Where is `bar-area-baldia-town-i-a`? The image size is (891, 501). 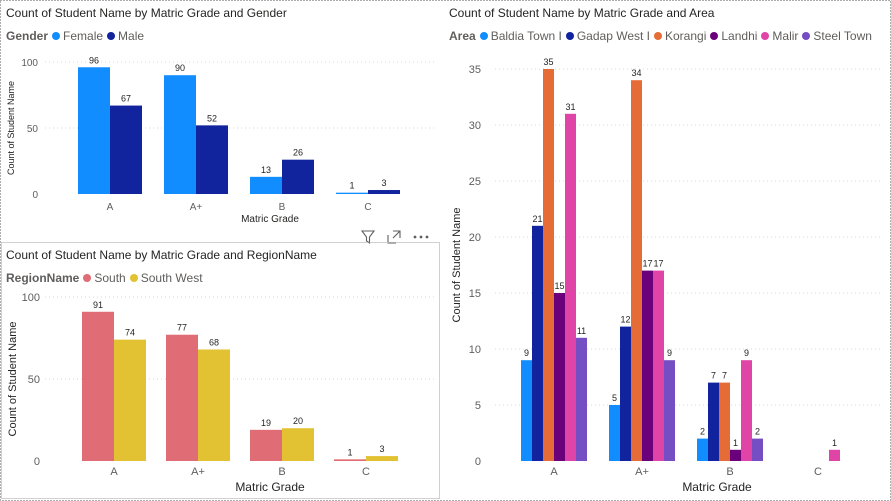 bar-area-baldia-town-i-a is located at coordinates (526, 410).